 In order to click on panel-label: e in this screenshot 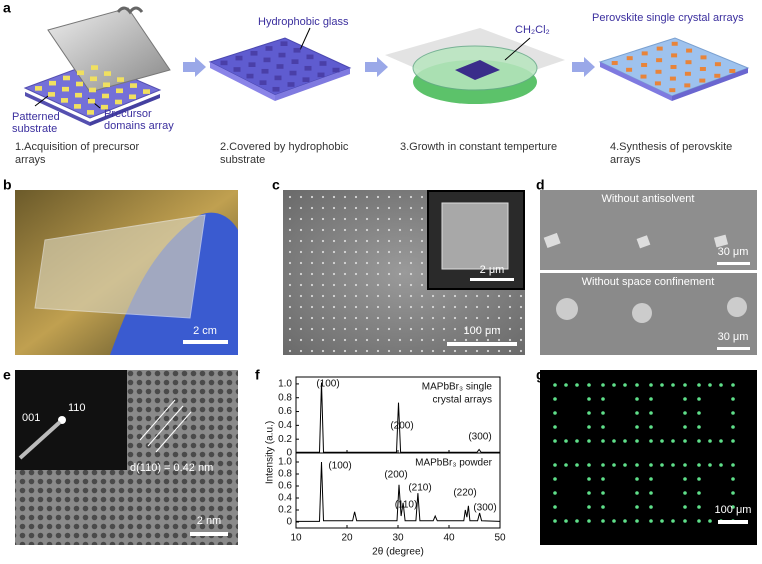, I will do `click(7, 375)`.